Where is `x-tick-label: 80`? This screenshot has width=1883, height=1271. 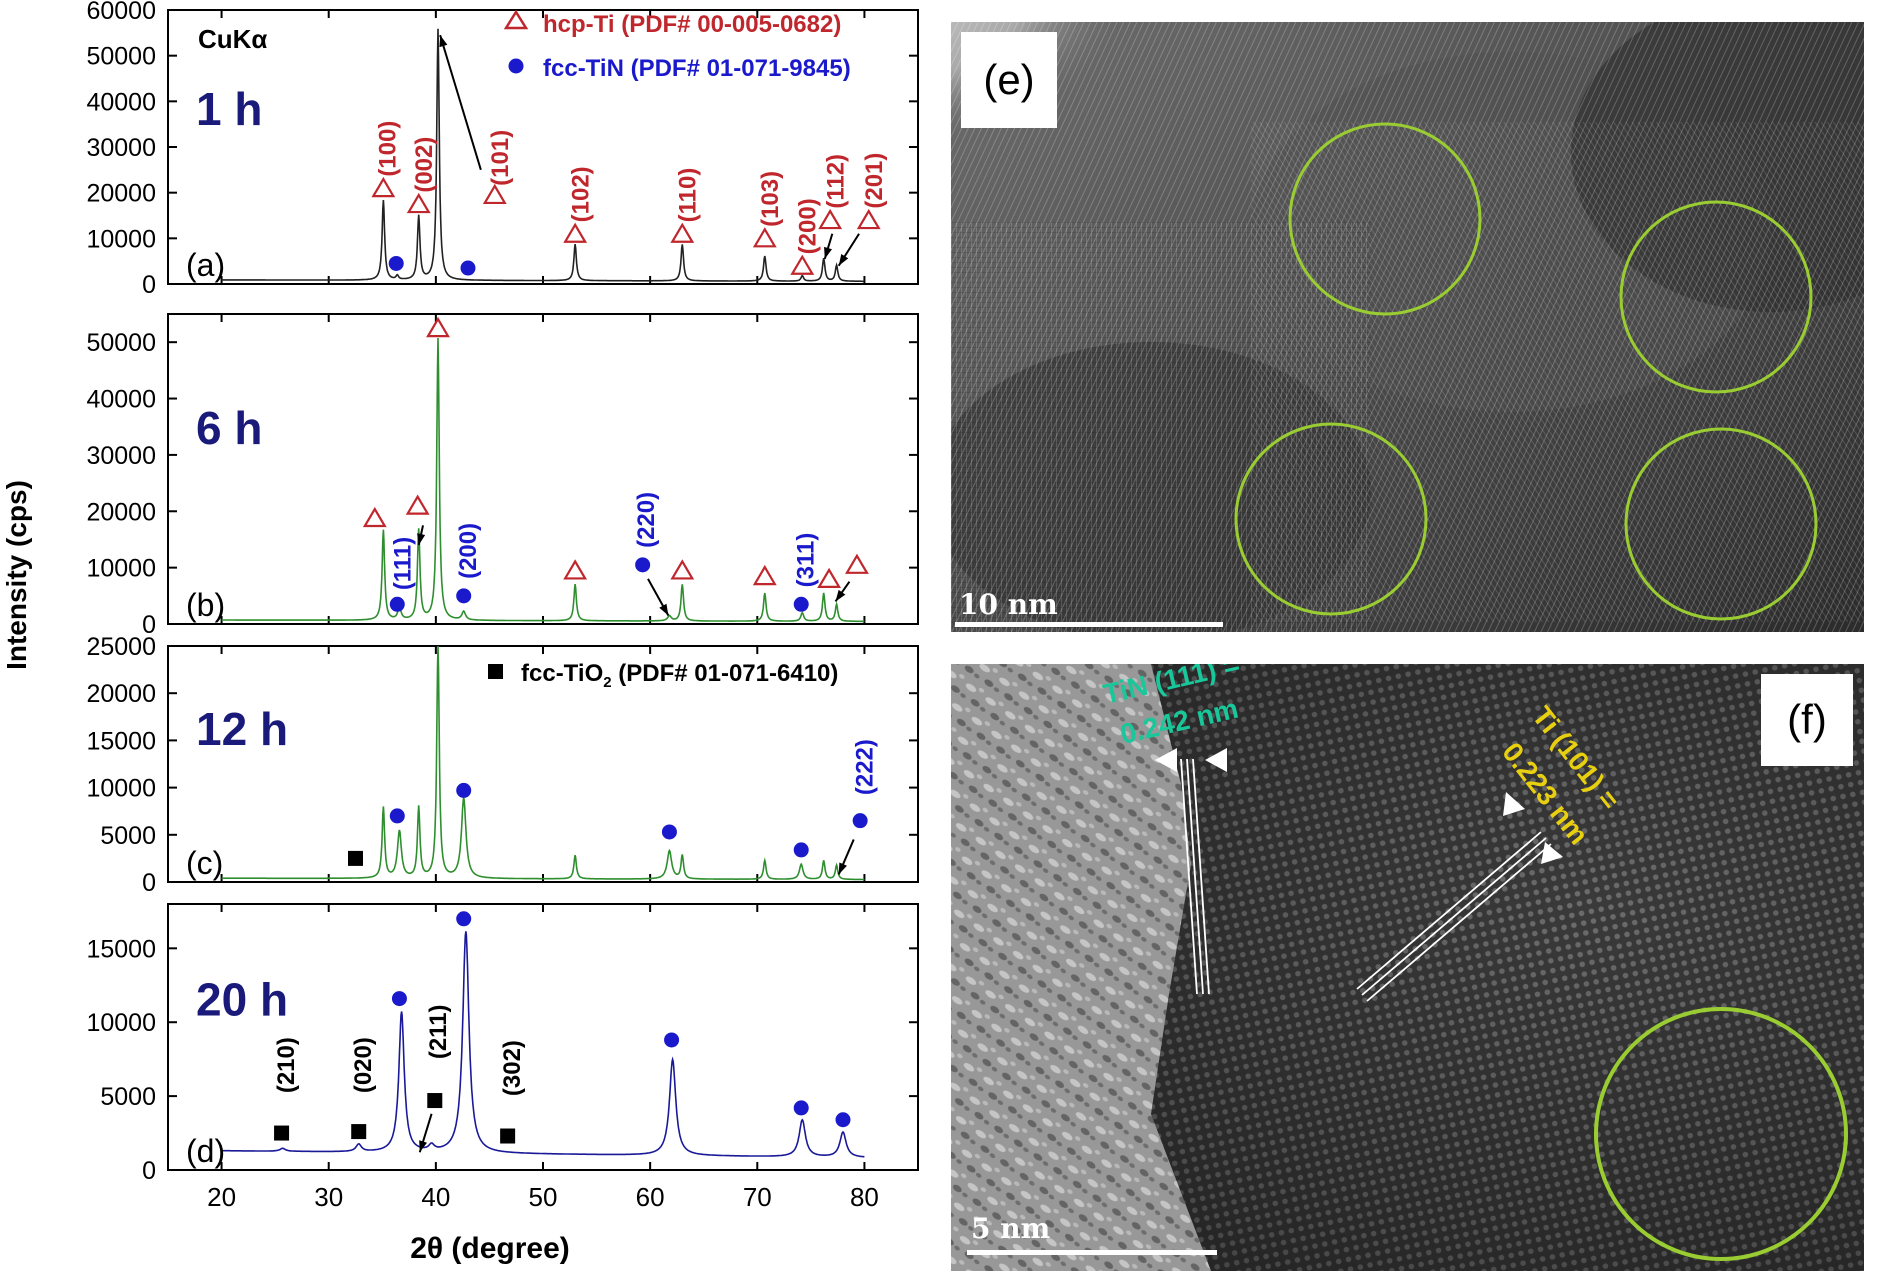
x-tick-label: 80 is located at coordinates (864, 1197).